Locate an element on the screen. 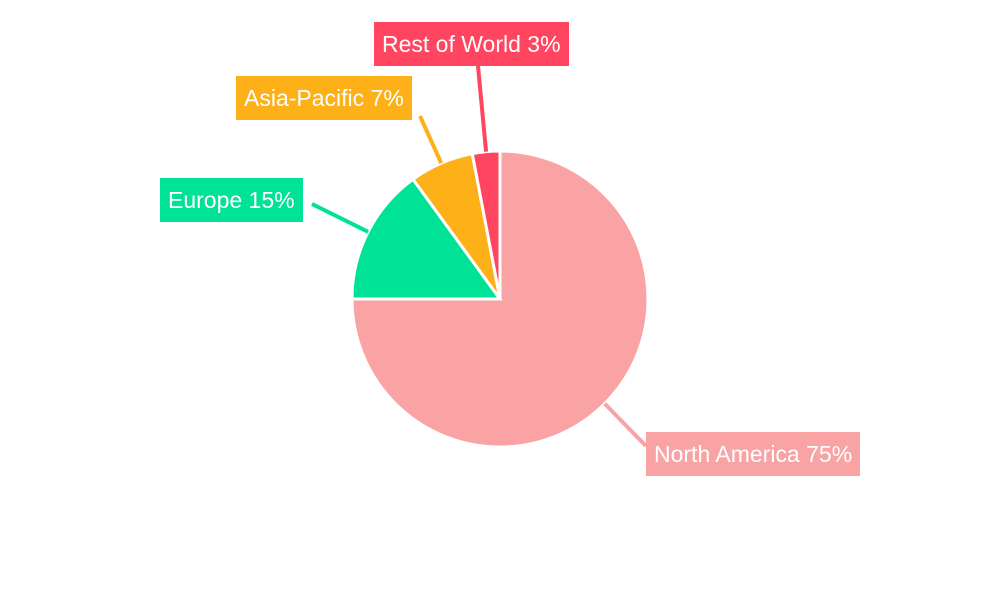  leader-line-rest-of-world is located at coordinates (482, 108).